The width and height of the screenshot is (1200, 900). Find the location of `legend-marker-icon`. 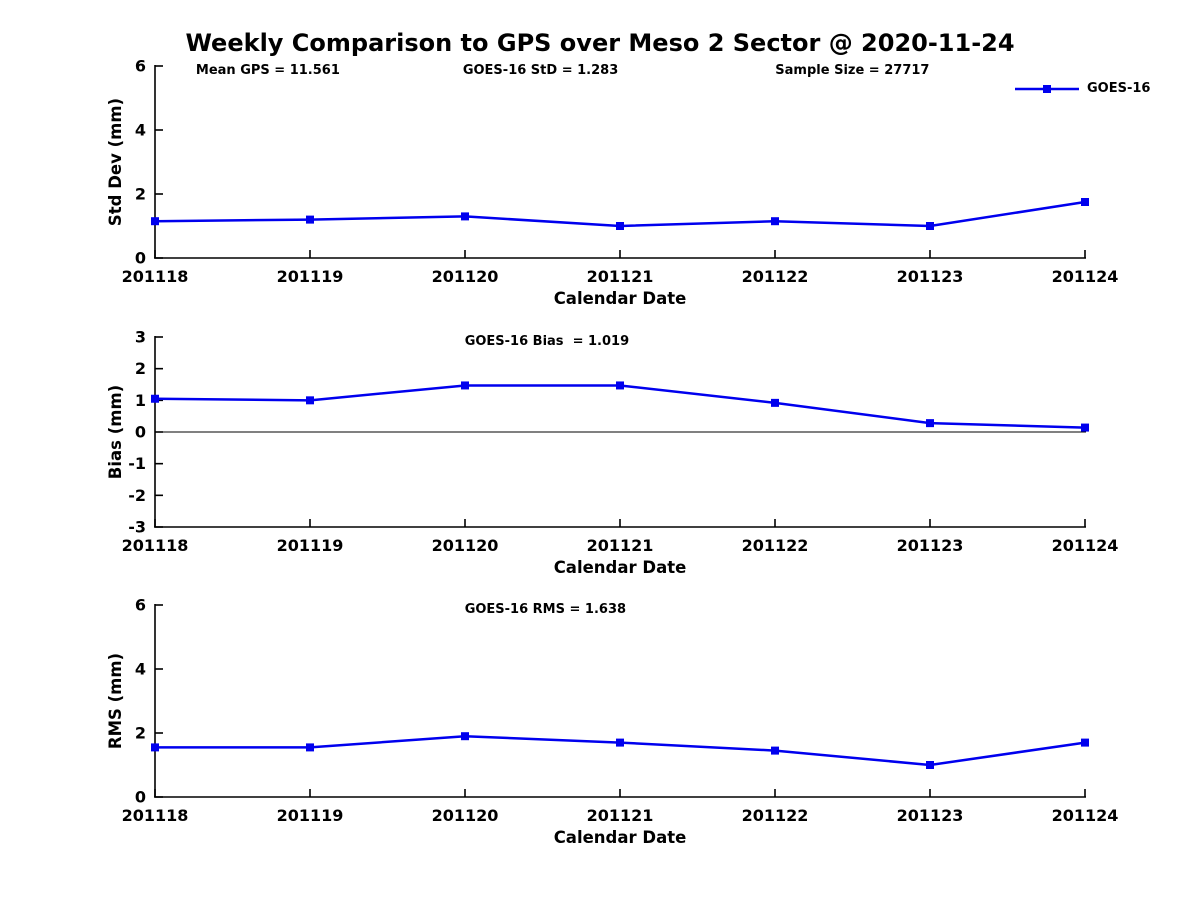

legend-marker-icon is located at coordinates (1047, 89).